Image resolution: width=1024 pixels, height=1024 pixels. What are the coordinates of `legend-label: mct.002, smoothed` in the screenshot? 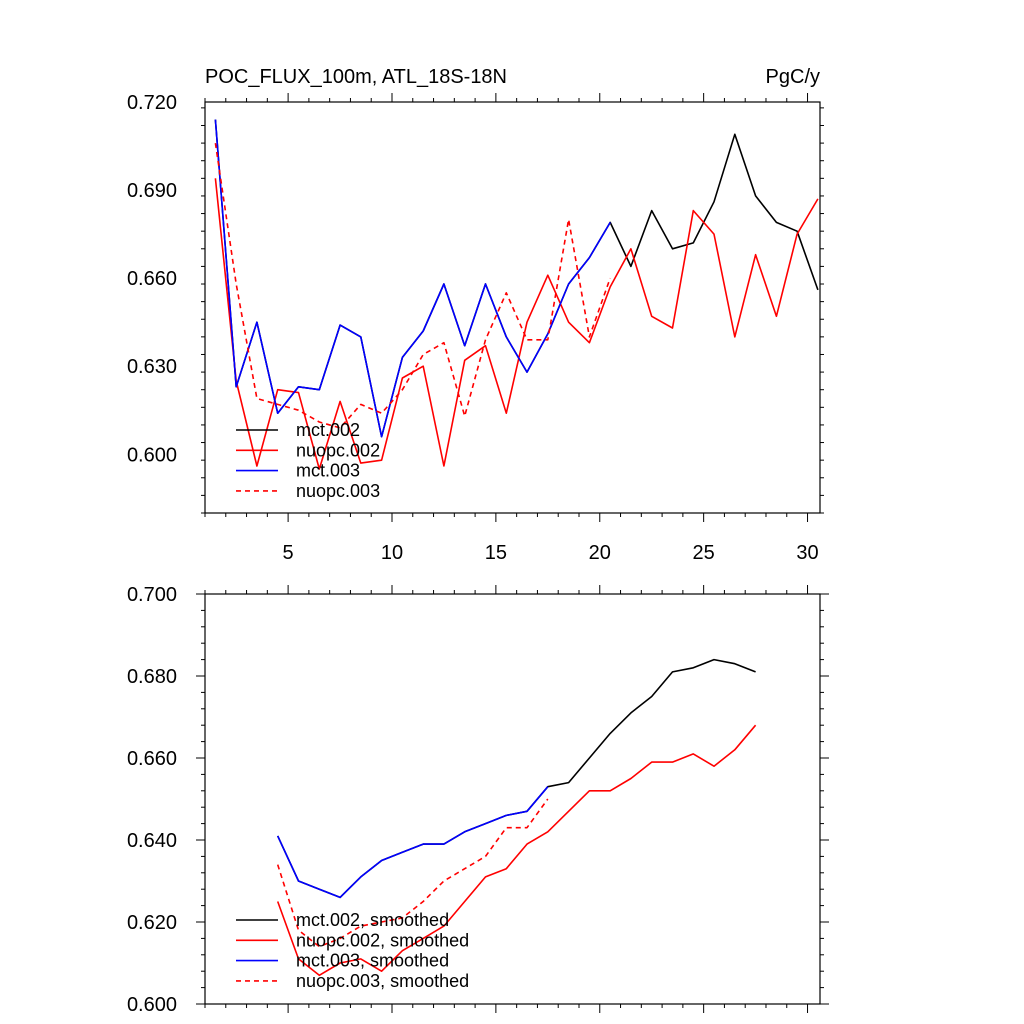 It's located at (372, 920).